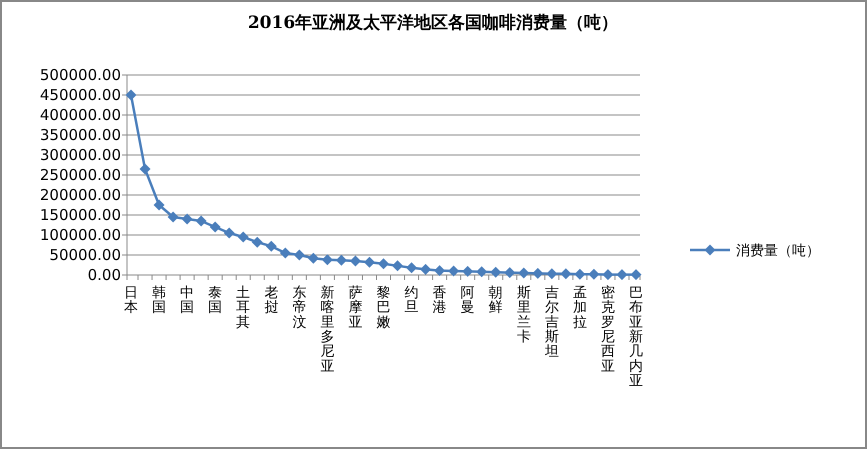  I want to click on x-tick-label: 吉尔吉斯坦, so click(551, 322).